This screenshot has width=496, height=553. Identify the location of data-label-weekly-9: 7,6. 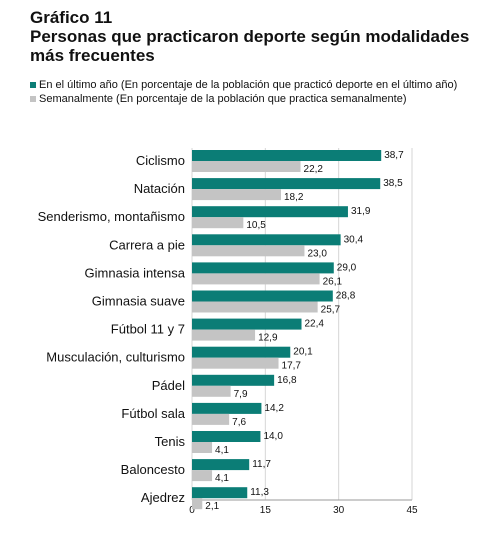
(239, 422).